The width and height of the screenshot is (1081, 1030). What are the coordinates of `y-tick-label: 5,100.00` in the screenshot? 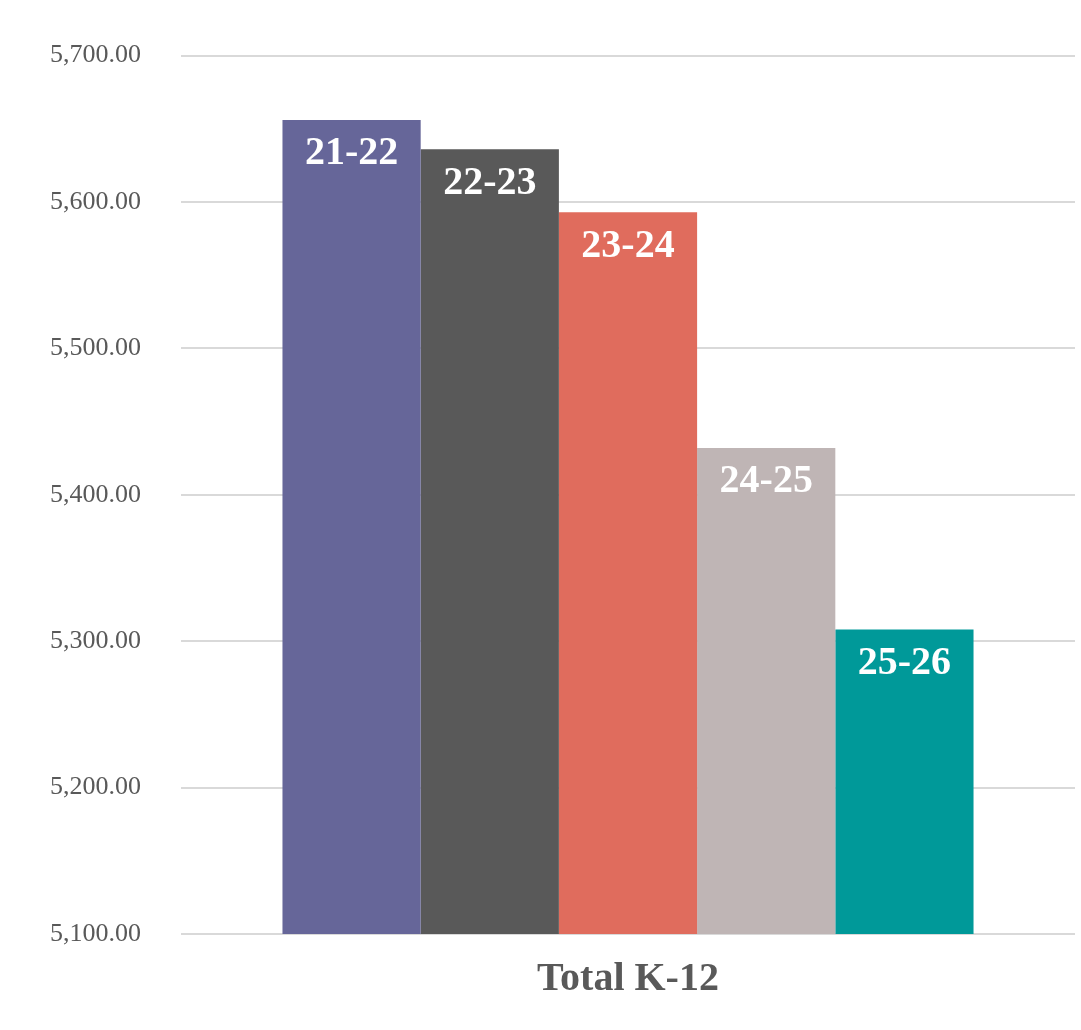 It's located at (95, 932).